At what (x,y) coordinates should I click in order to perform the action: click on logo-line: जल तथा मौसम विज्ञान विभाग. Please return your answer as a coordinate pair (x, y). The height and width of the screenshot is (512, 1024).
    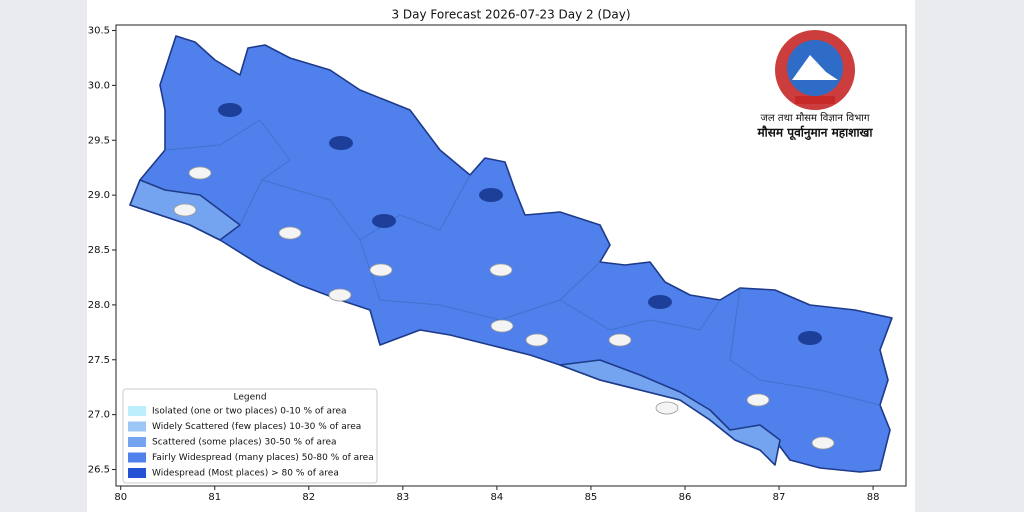
    Looking at the image, I should click on (814, 118).